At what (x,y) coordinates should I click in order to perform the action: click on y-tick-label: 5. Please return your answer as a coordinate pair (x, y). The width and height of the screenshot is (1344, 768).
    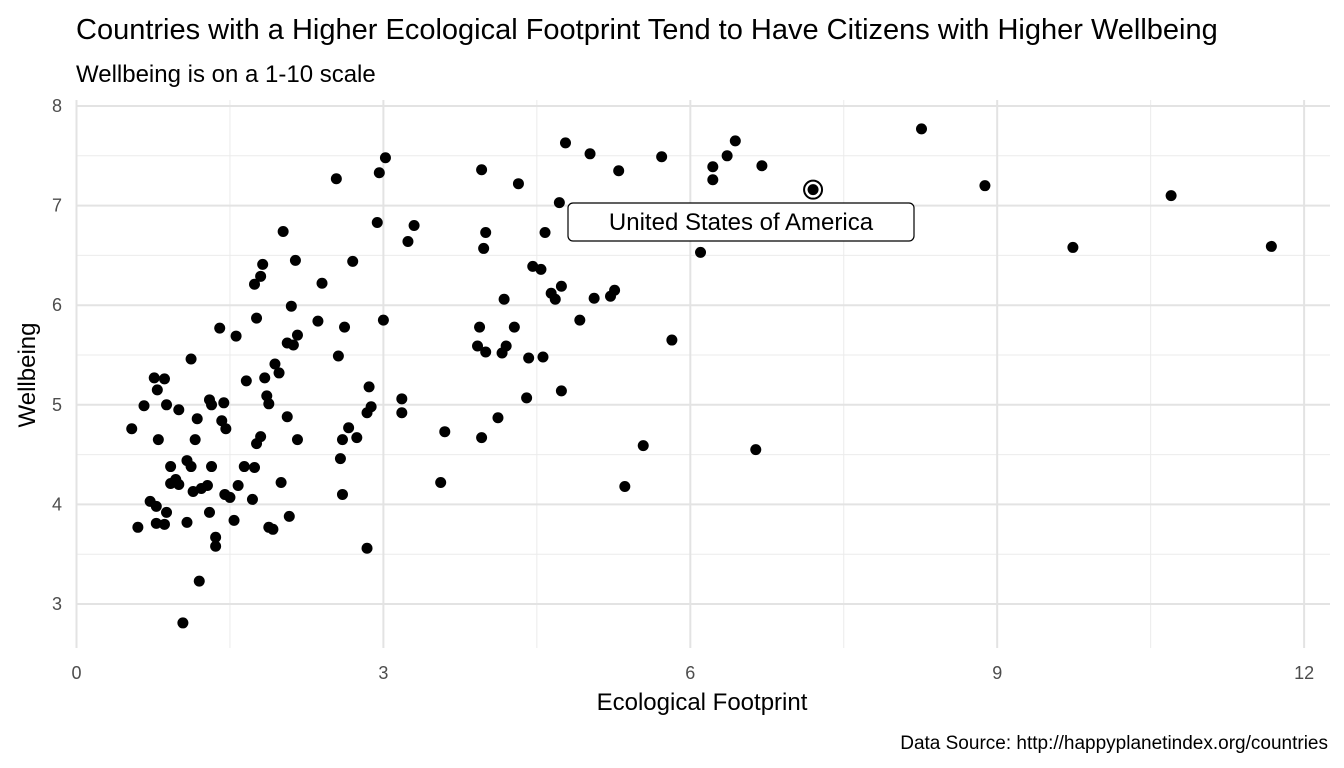
    Looking at the image, I should click on (57, 405).